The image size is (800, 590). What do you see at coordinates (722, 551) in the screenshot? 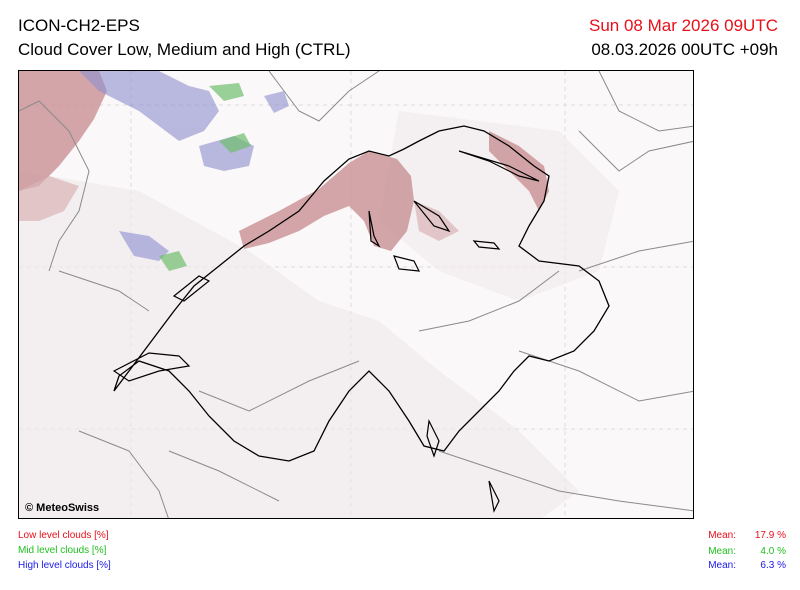
I see `mean-mid-label: Mean:` at bounding box center [722, 551].